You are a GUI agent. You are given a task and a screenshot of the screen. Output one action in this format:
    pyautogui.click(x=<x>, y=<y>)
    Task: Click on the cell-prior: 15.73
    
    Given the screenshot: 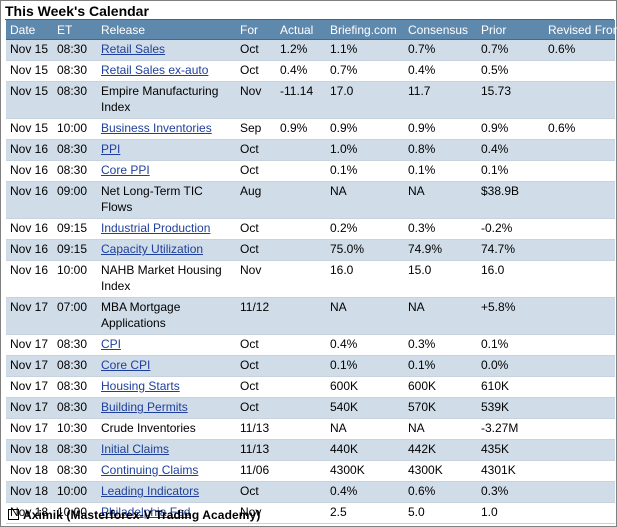 What is the action you would take?
    pyautogui.click(x=510, y=100)
    